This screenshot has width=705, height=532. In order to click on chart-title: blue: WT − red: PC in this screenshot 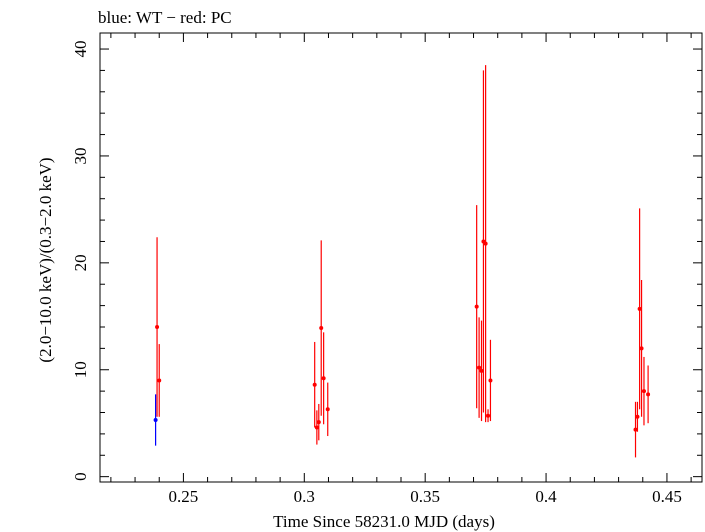, I will do `click(165, 17)`.